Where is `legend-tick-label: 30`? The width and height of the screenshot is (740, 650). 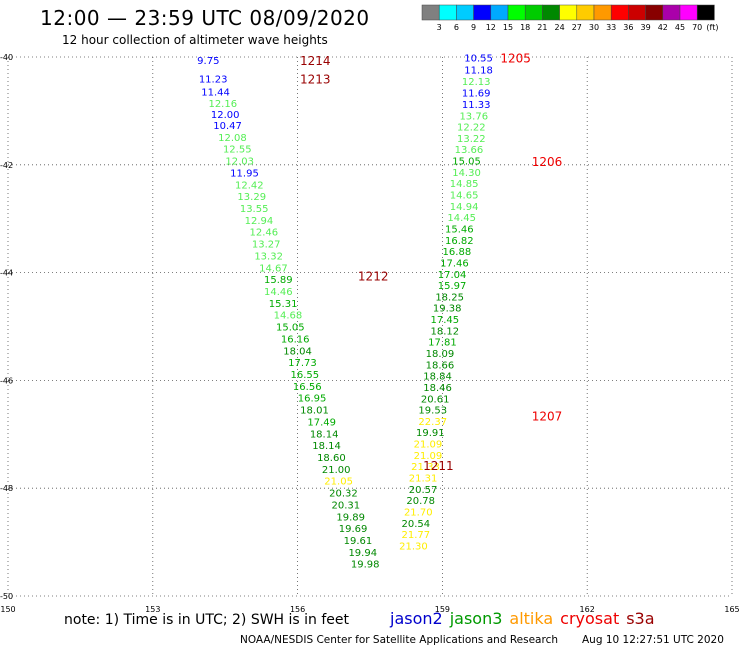 legend-tick-label: 30 is located at coordinates (594, 27).